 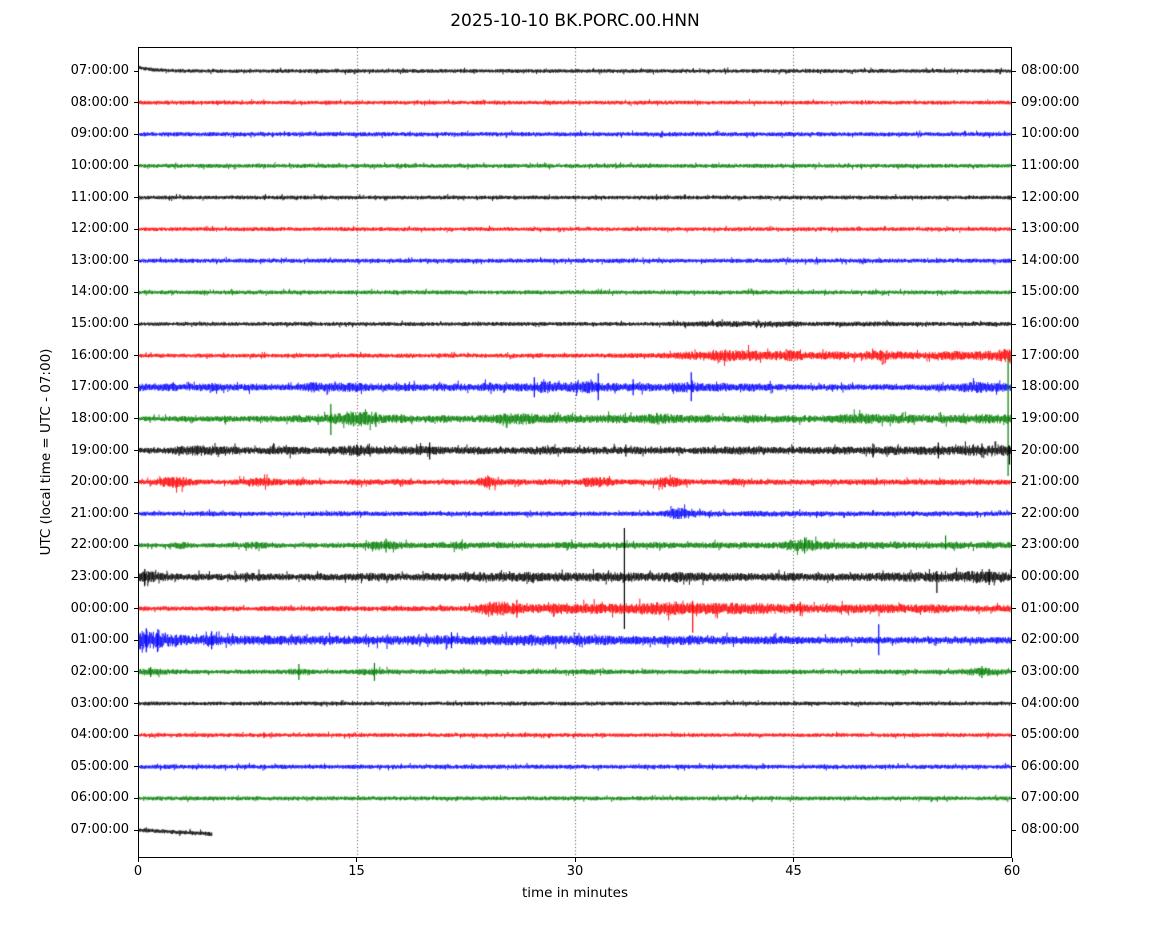 What do you see at coordinates (99, 323) in the screenshot?
I see `left-time-label: 15:00:00` at bounding box center [99, 323].